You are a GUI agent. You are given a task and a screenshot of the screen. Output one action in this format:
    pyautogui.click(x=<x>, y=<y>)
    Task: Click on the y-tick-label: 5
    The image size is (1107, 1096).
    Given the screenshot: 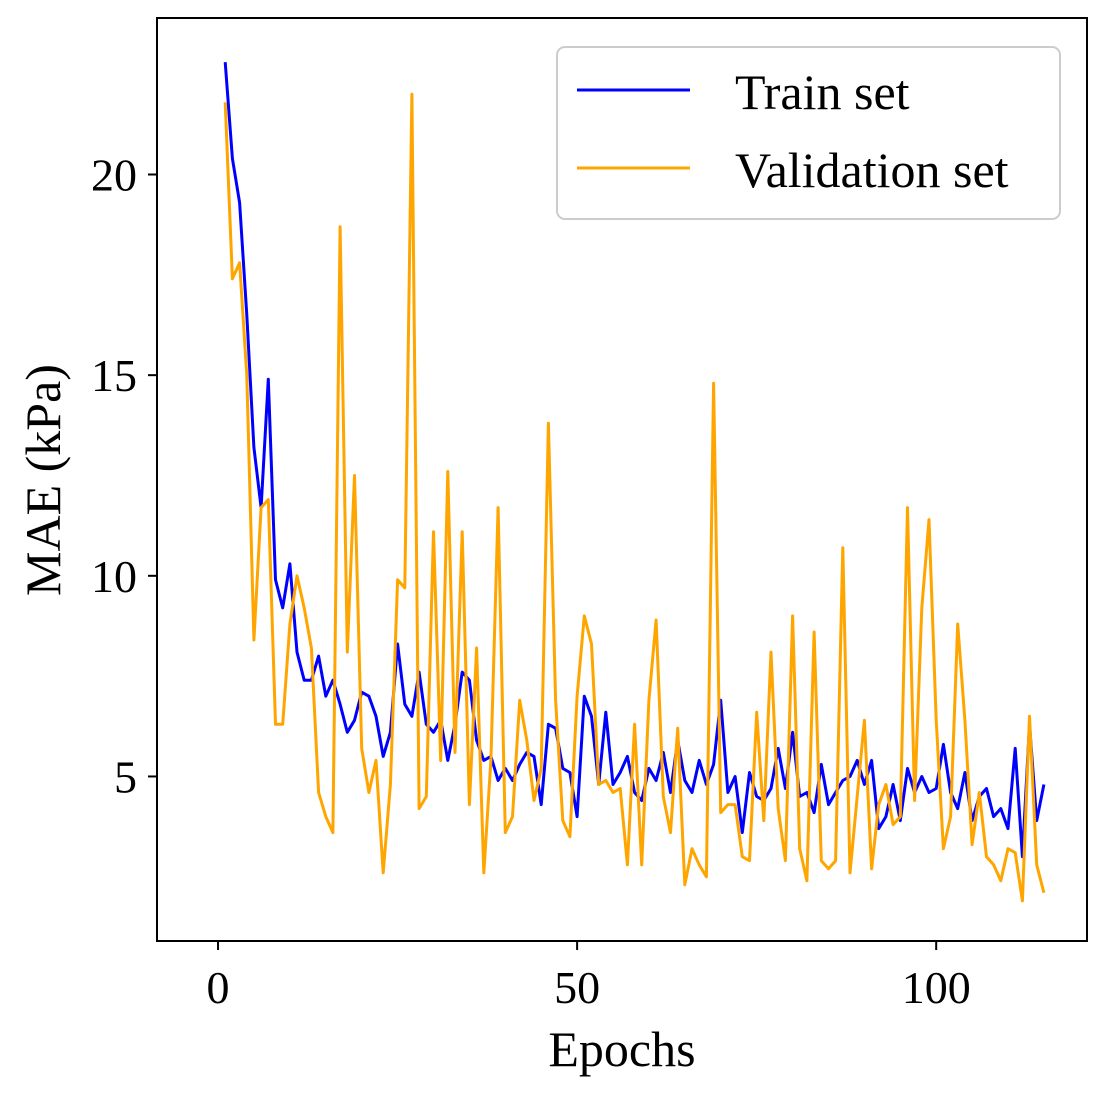 What is the action you would take?
    pyautogui.click(x=125, y=776)
    